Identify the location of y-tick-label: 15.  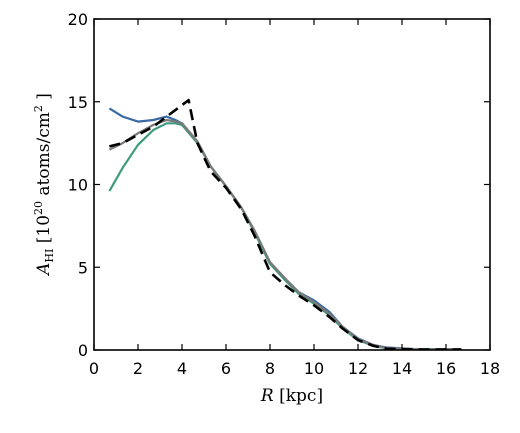
(78, 102).